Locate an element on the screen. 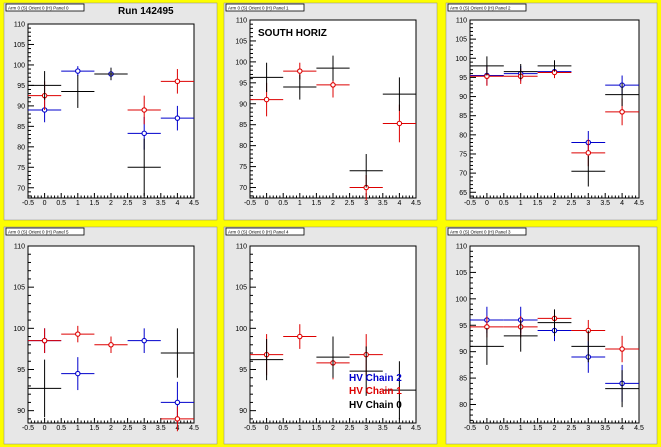 Image resolution: width=661 pixels, height=447 pixels. y-axis: 70 75 80 85 90 95 100 105 110 is located at coordinates (23, 109).